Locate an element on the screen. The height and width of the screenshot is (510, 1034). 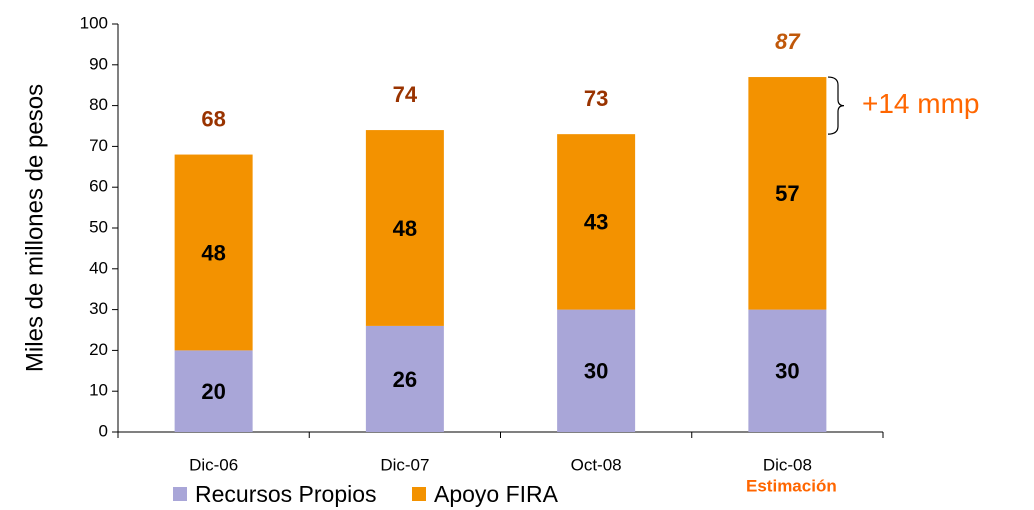
segment-label: 43 is located at coordinates (596, 222).